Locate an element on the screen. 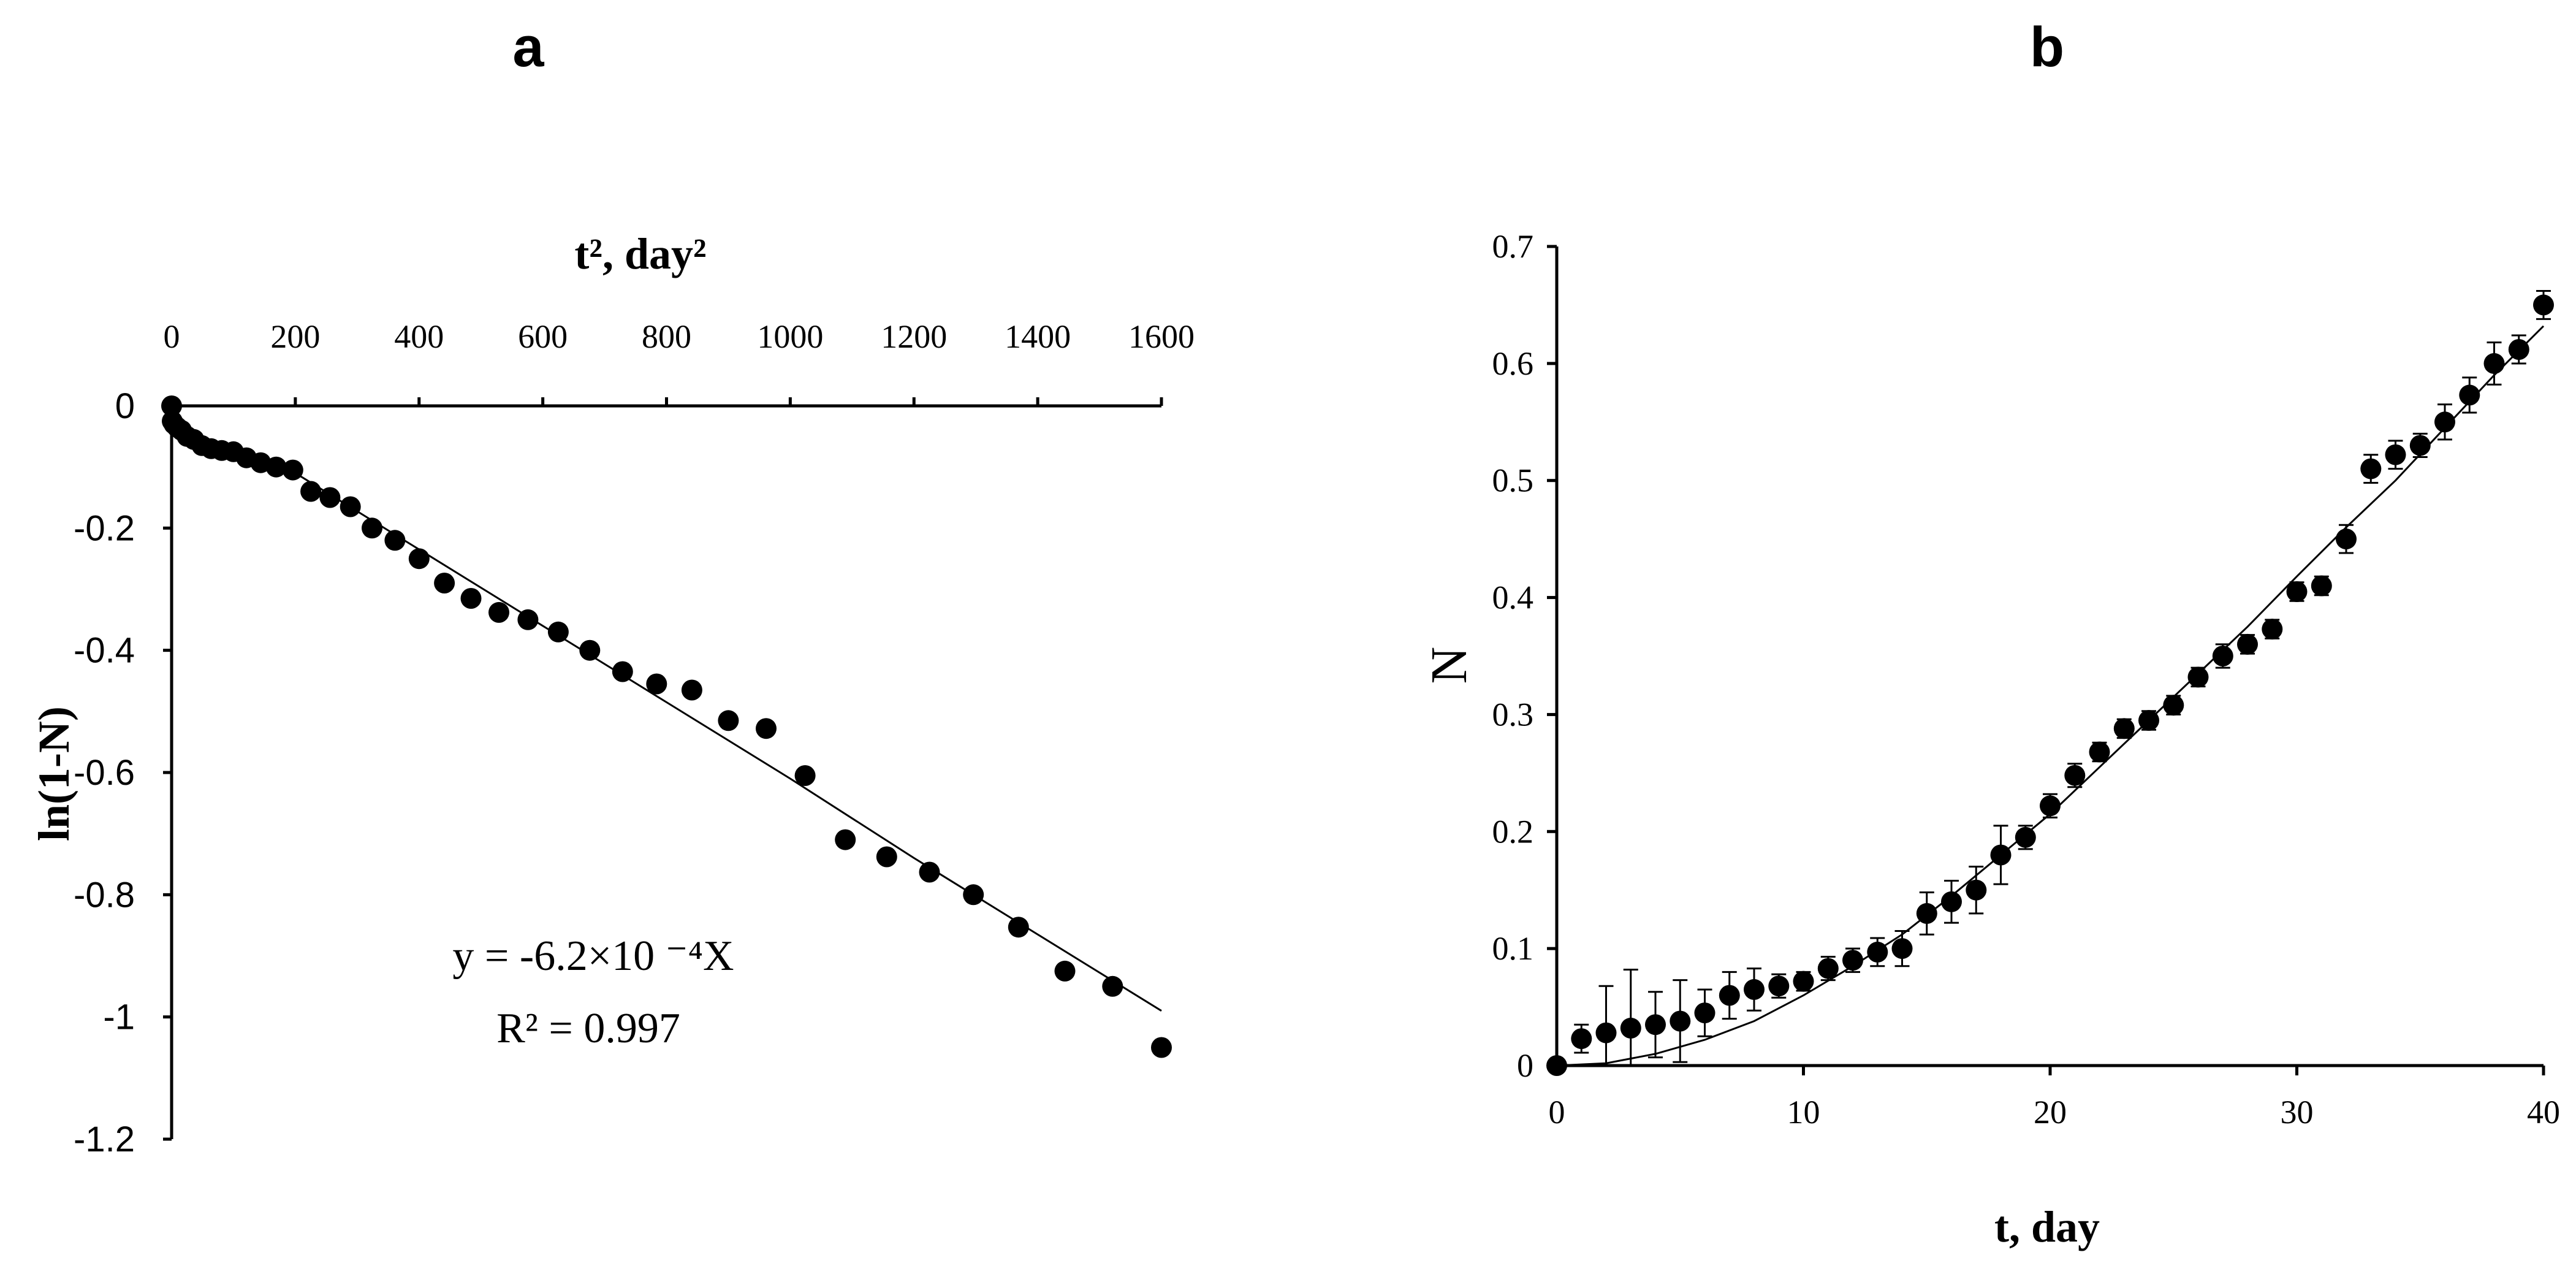 This screenshot has height=1282, width=2576. chart-a-x-label: t², day² is located at coordinates (640, 254).